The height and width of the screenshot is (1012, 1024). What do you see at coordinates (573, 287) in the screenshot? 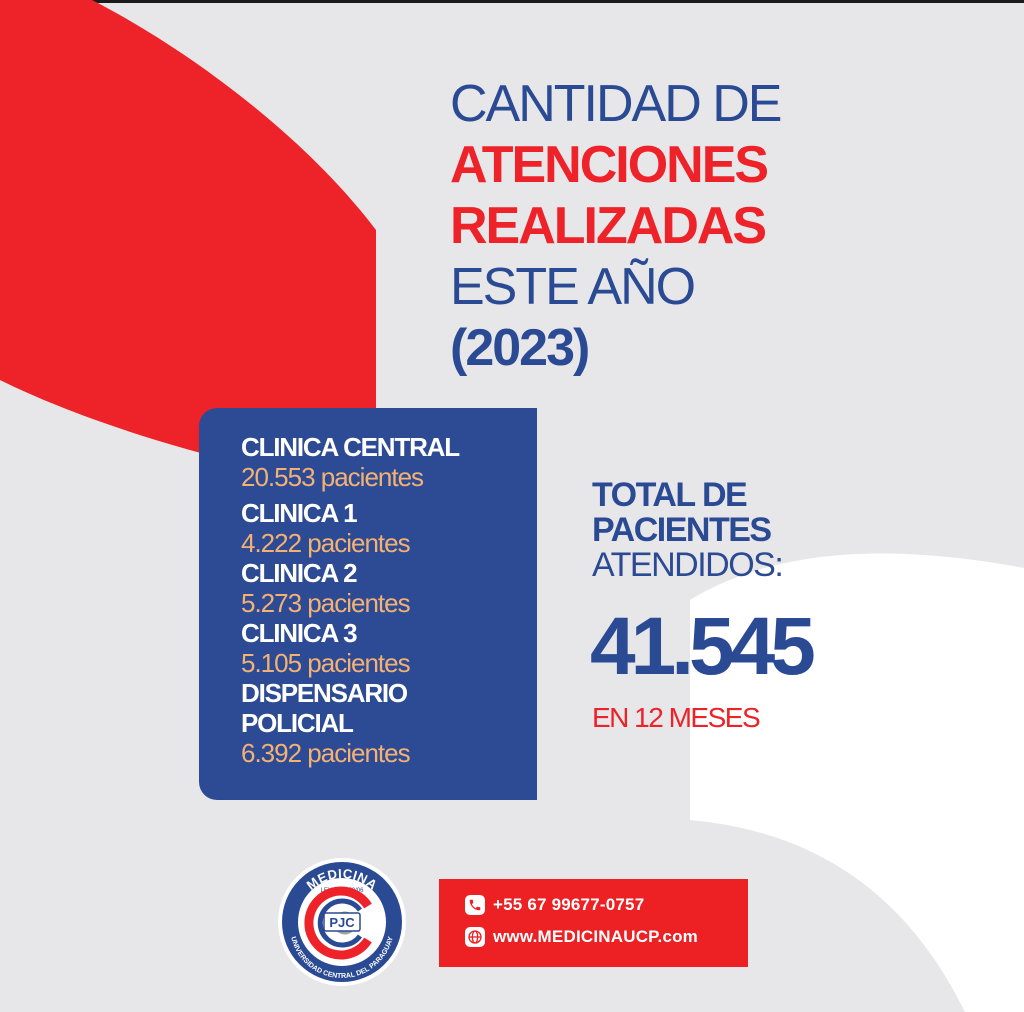
I see `headline-line-4: ESTE AÑO` at bounding box center [573, 287].